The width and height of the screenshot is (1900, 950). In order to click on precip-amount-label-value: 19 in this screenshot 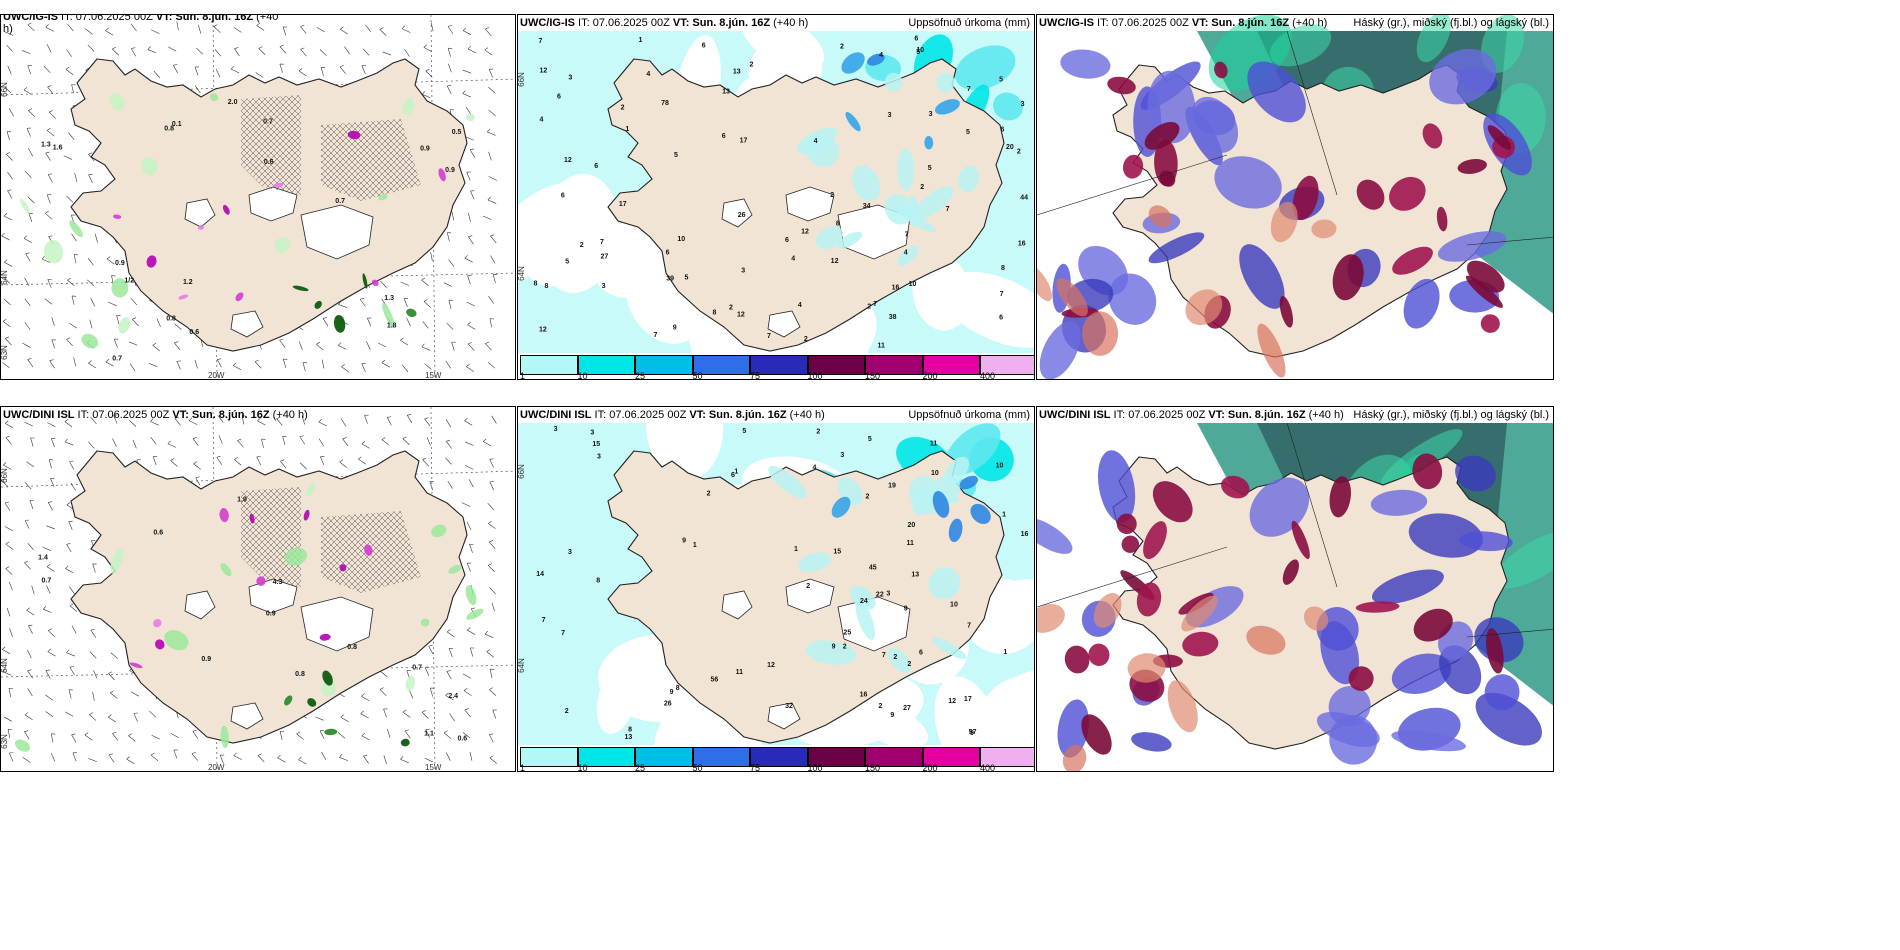, I will do `click(892, 485)`.